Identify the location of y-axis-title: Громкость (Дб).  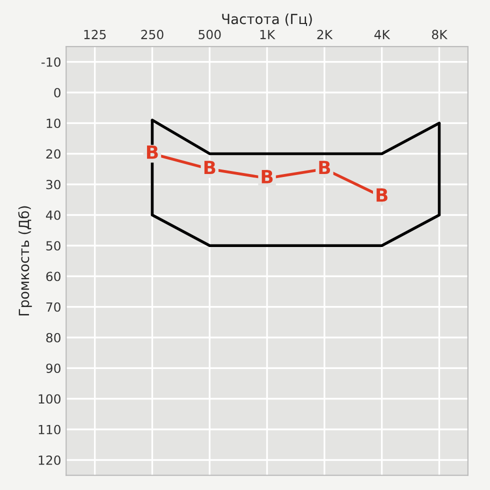
(25, 261).